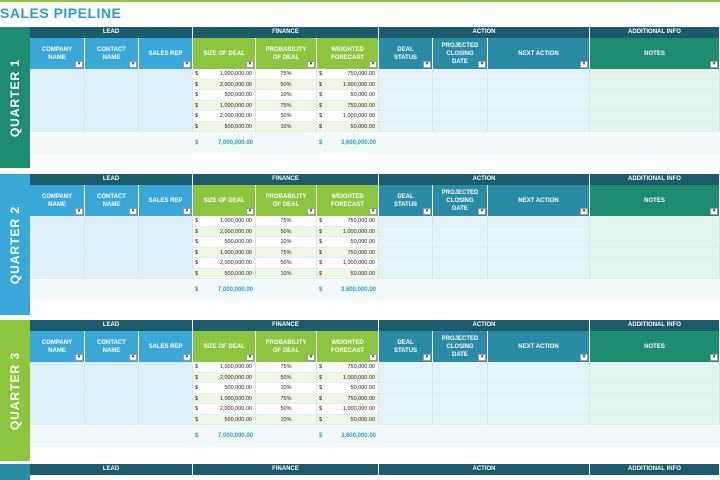 The width and height of the screenshot is (720, 480). What do you see at coordinates (655, 53) in the screenshot?
I see `column-header-notes: NOTES ▾` at bounding box center [655, 53].